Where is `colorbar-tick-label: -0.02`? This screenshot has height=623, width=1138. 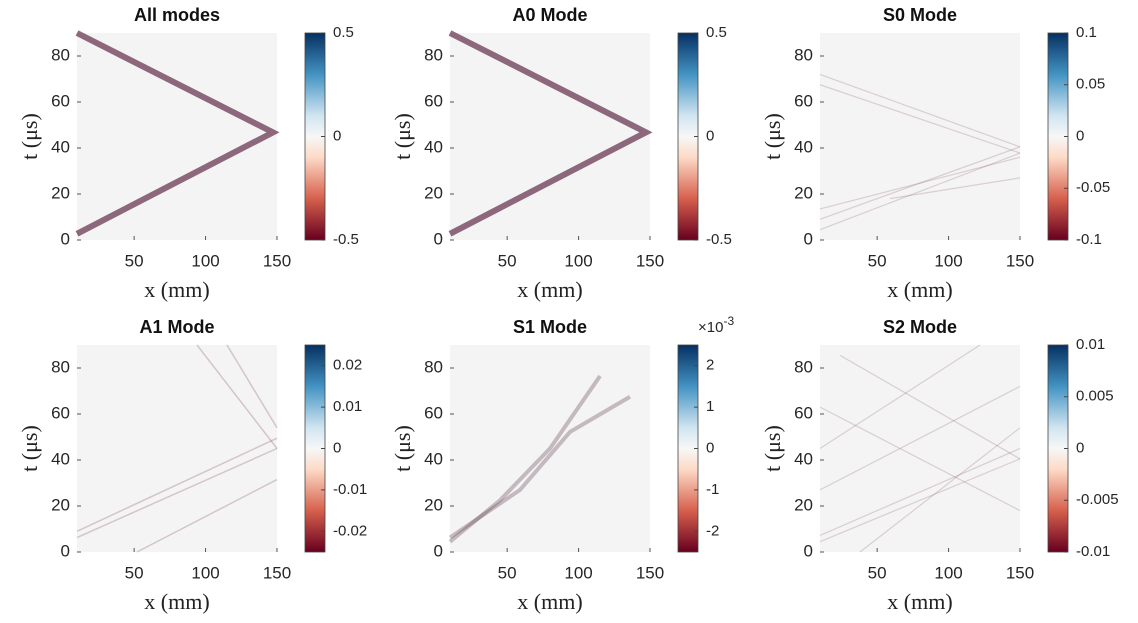
colorbar-tick-label: -0.02 is located at coordinates (350, 530).